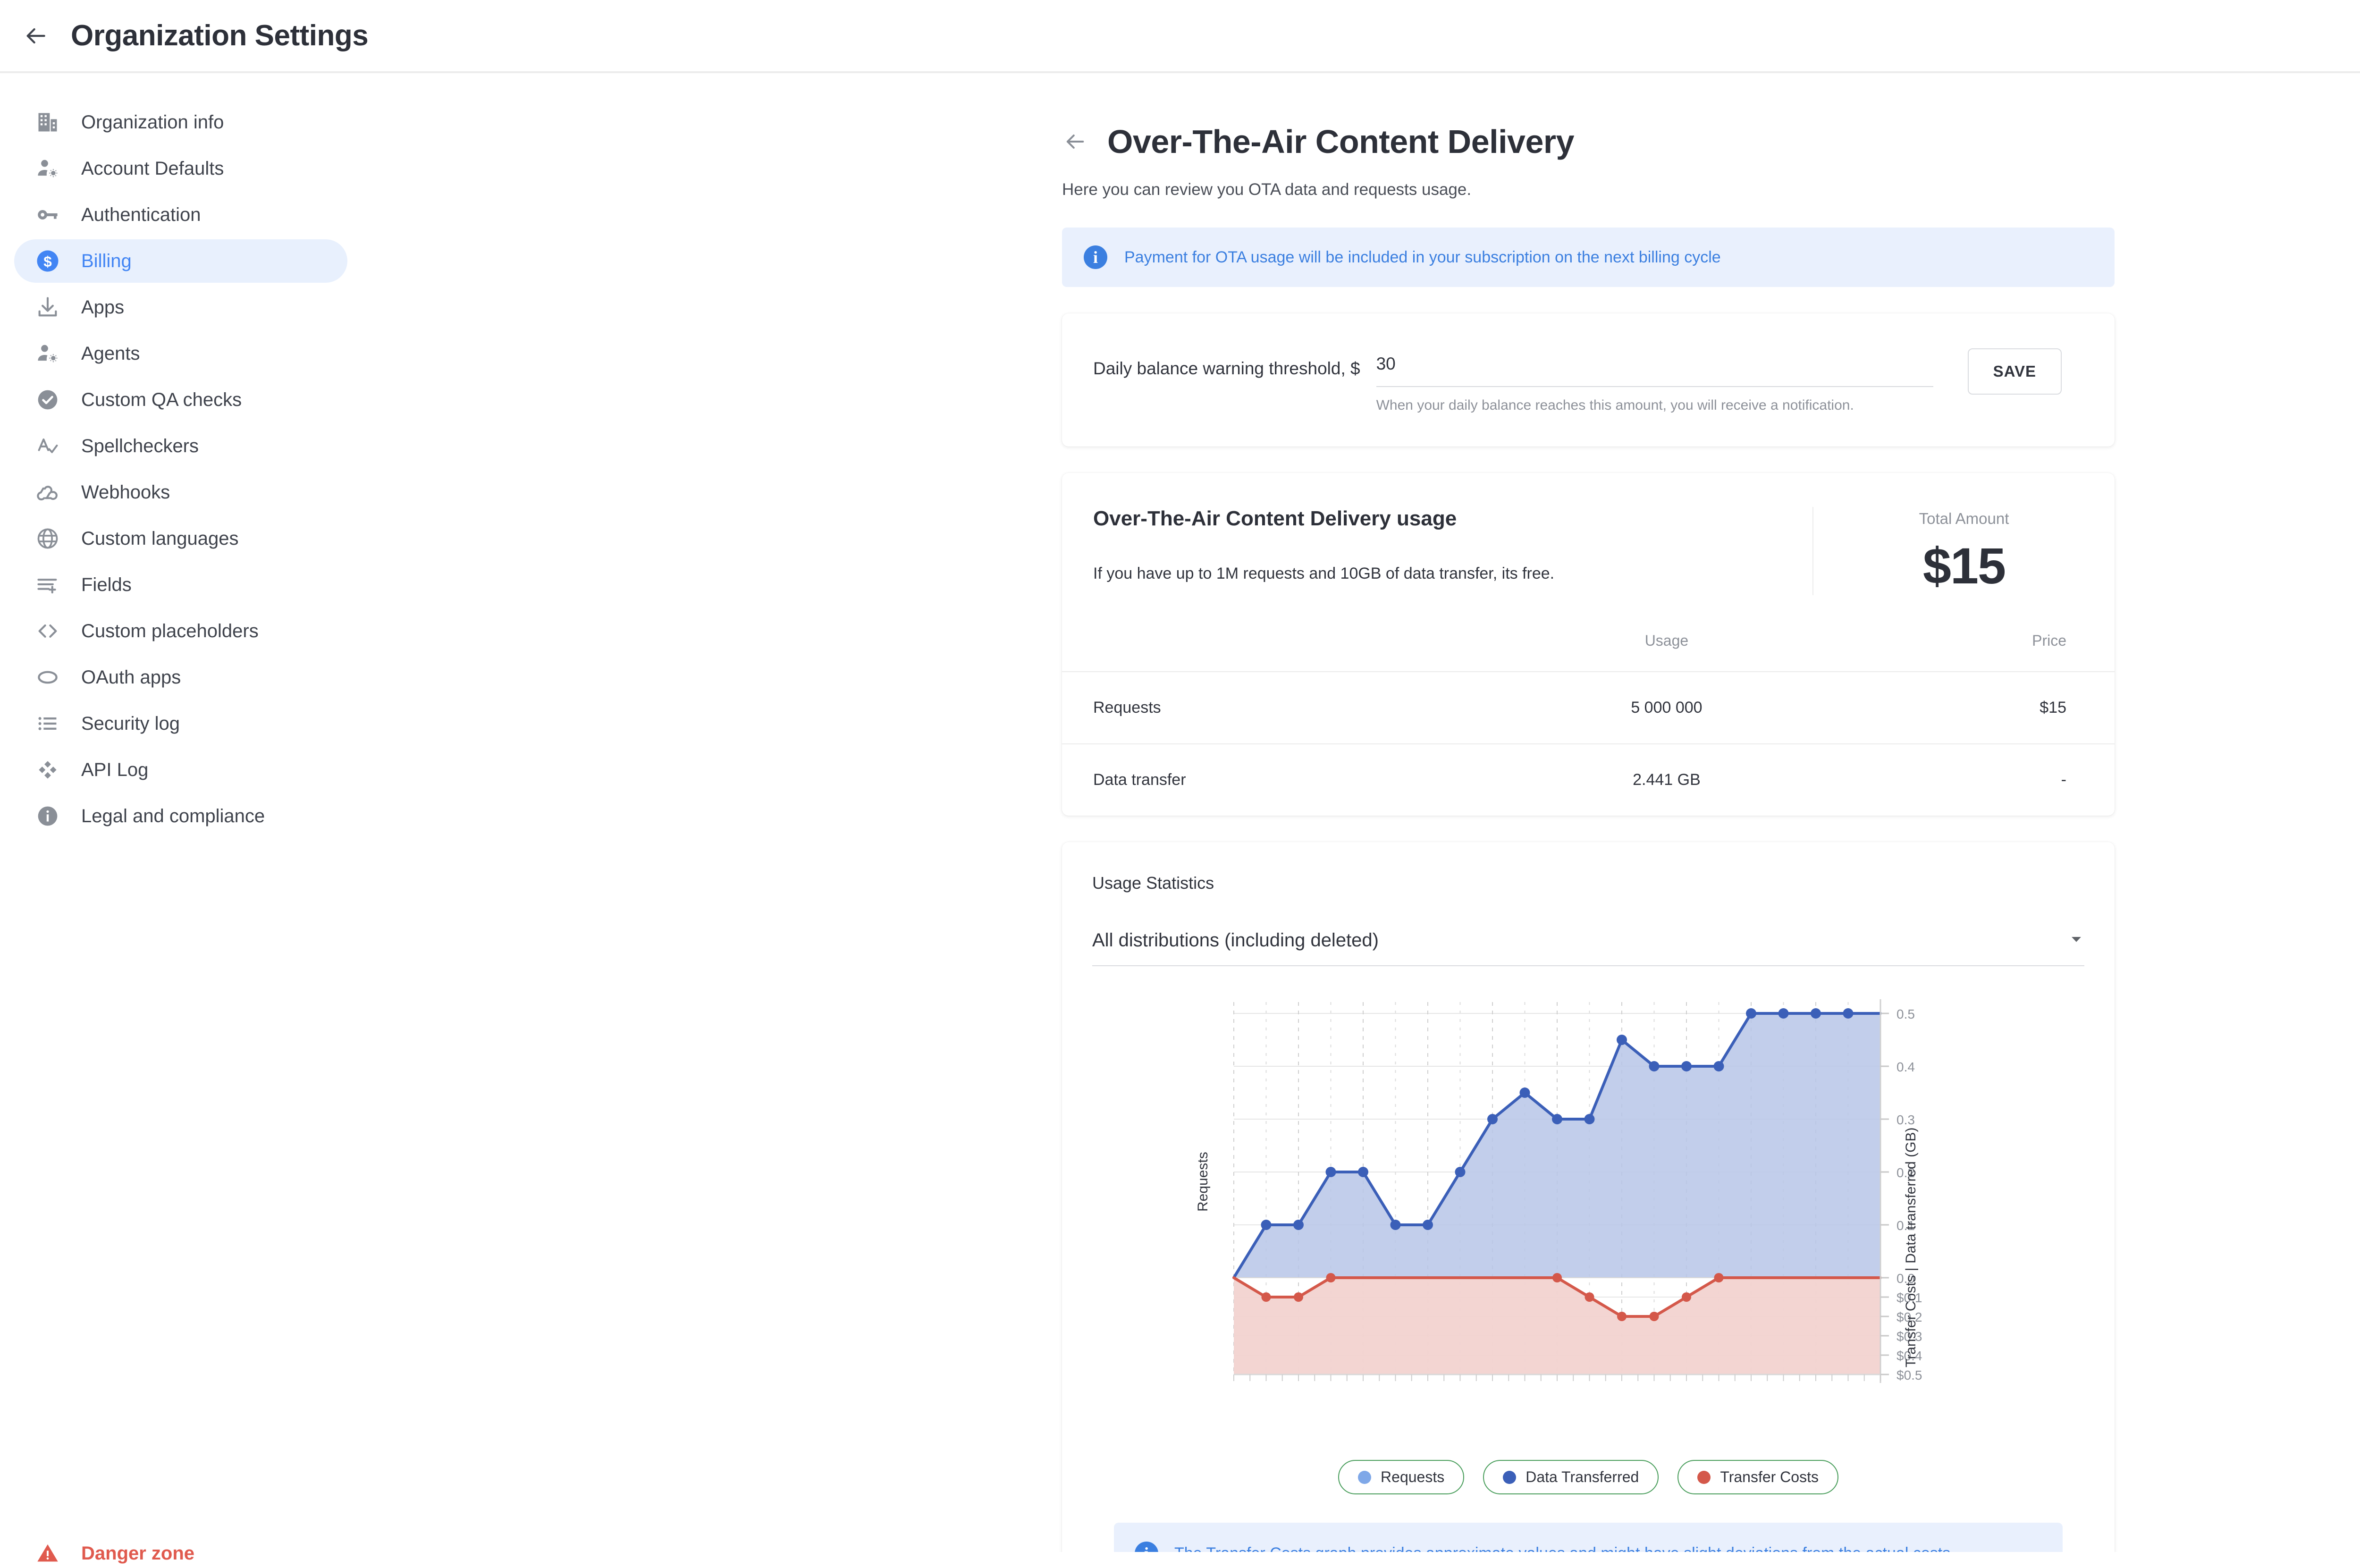  What do you see at coordinates (131, 677) in the screenshot?
I see `sidebar-item-label: OAuth apps` at bounding box center [131, 677].